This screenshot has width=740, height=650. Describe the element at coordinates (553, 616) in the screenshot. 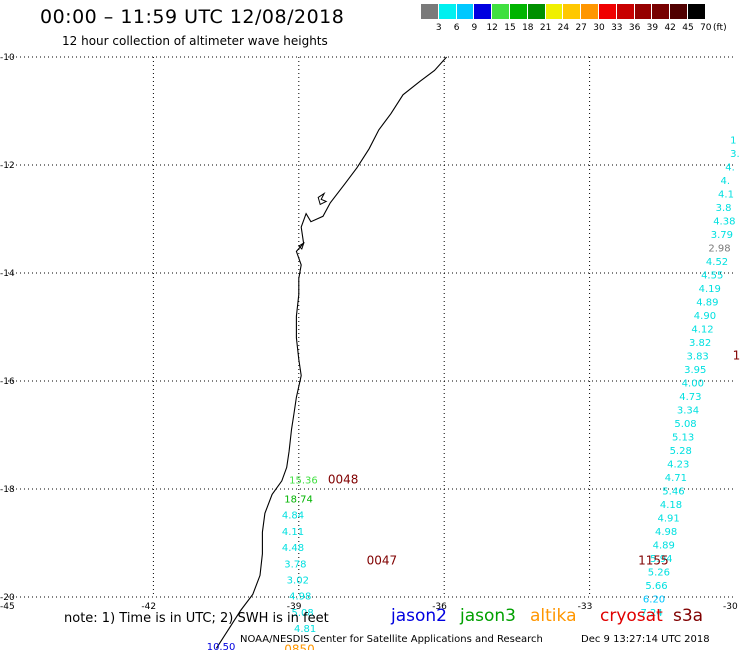

I see `satellite-legend-altika: altika` at that location.